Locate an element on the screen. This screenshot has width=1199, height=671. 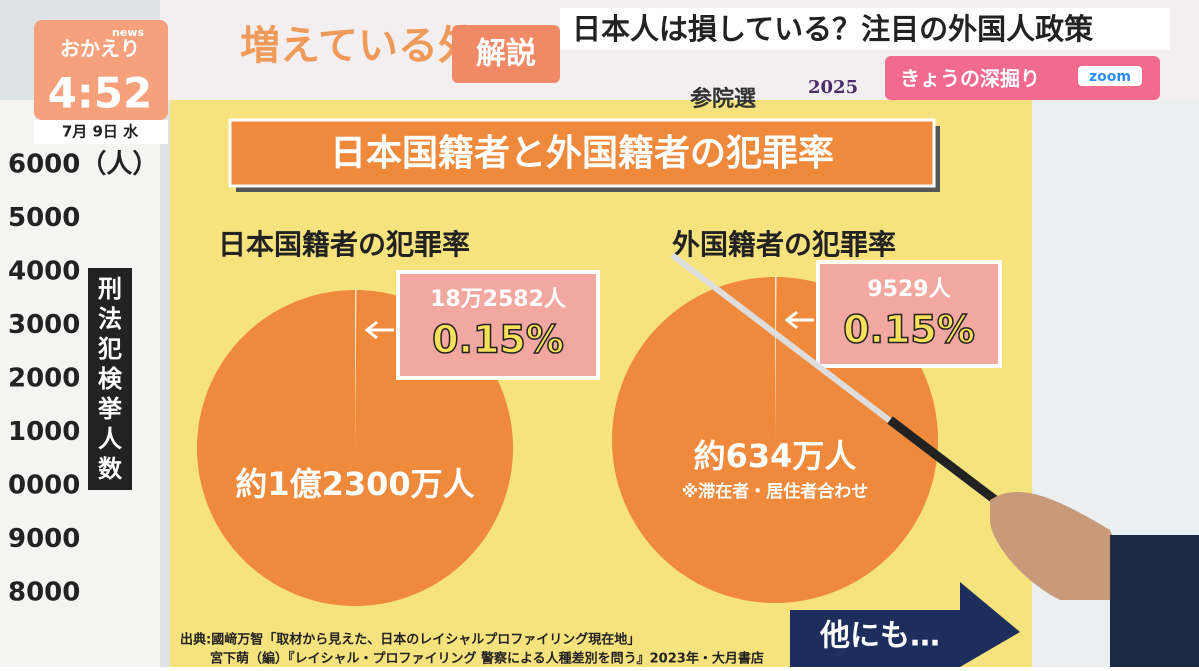
source-line: 出典:國﨑万智「取材から見えた、日本のレイシャルプロファイリング現在地」 is located at coordinates (410, 640).